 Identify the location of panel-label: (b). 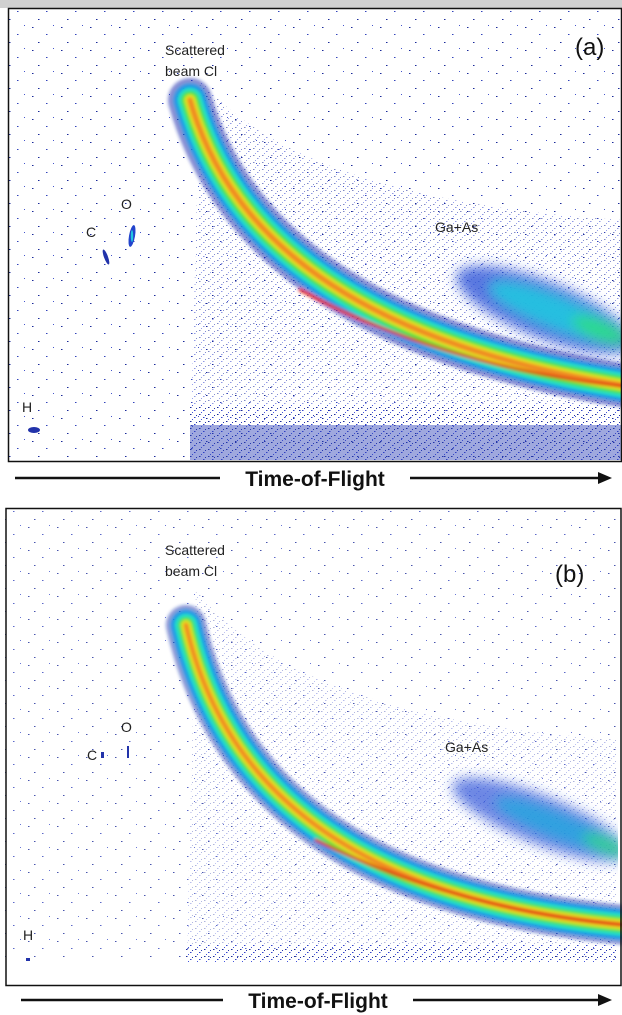
(569, 574).